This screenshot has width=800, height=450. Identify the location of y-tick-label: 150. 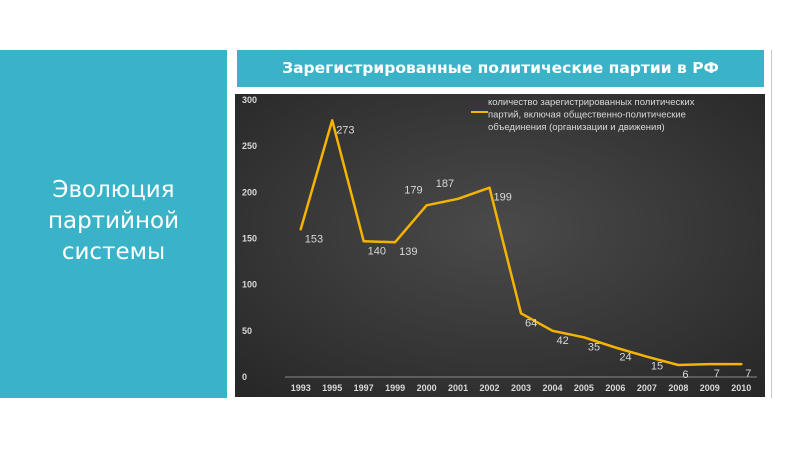
(249, 239).